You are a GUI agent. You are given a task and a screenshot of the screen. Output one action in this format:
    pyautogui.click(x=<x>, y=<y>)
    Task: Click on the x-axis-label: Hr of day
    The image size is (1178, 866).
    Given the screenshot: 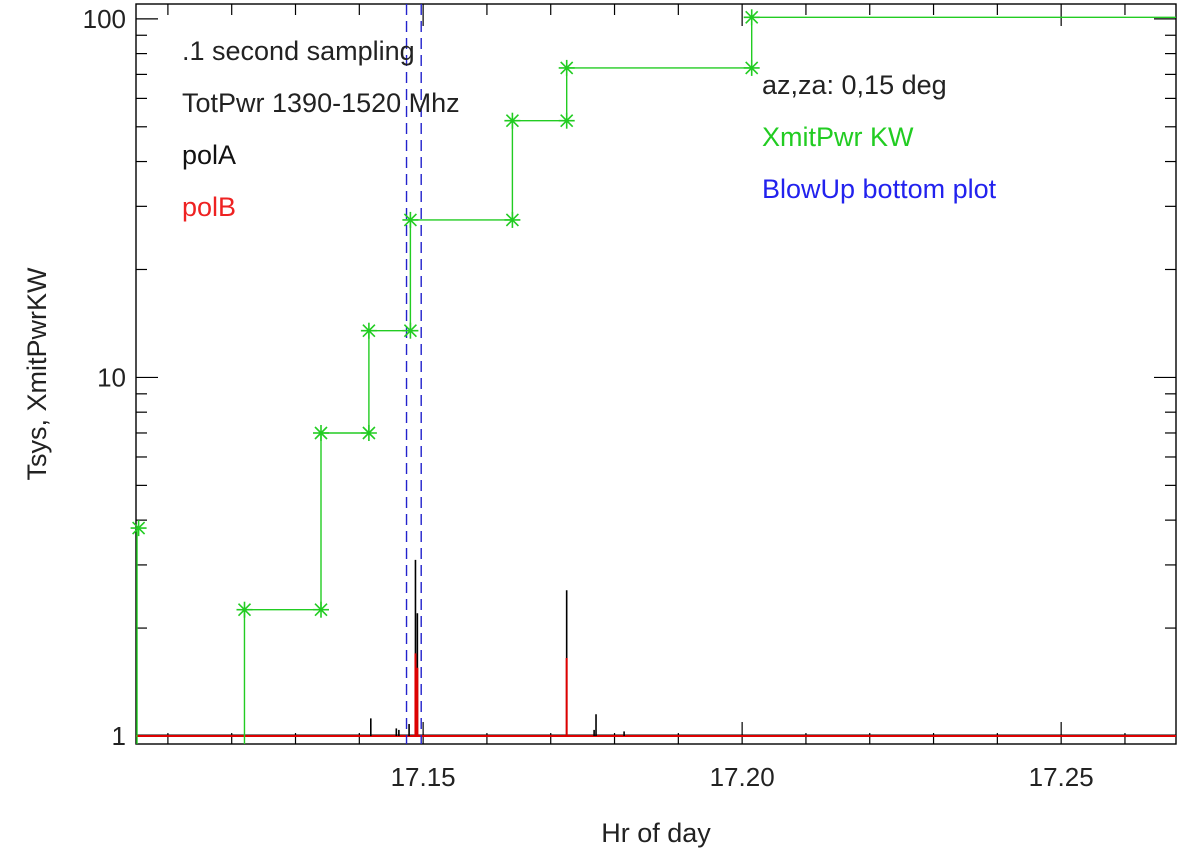 What is the action you would take?
    pyautogui.click(x=656, y=833)
    